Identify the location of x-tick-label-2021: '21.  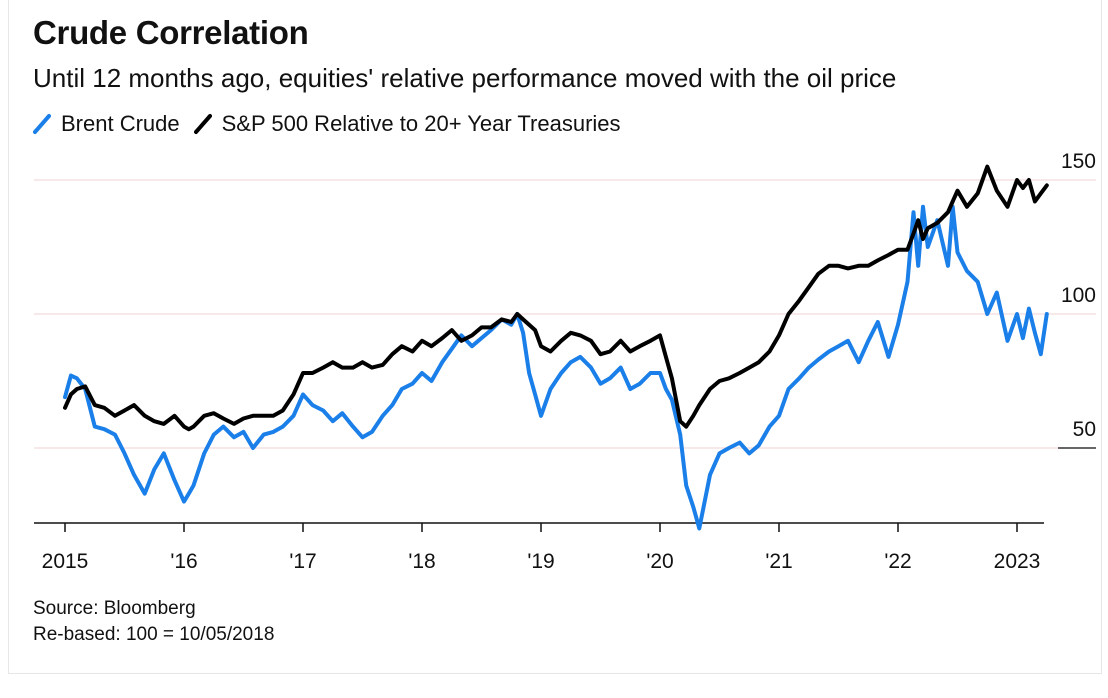
(778, 561).